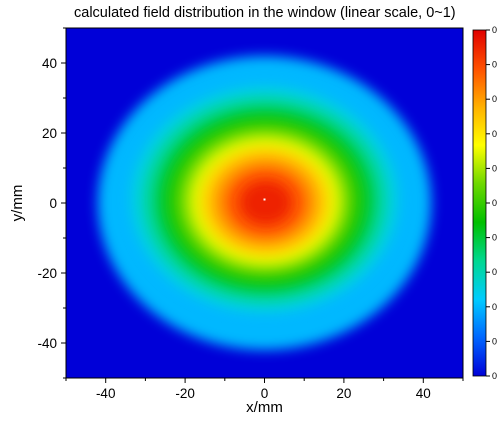 The height and width of the screenshot is (443, 504). I want to click on x-tick-label: -20, so click(185, 393).